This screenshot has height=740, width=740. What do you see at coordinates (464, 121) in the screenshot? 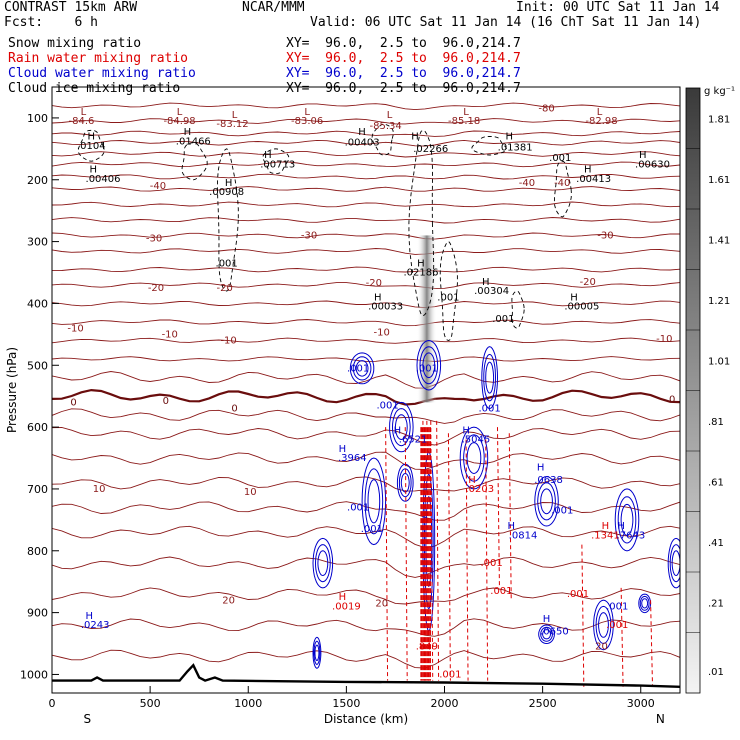
I see `contour-label: -85.18` at bounding box center [464, 121].